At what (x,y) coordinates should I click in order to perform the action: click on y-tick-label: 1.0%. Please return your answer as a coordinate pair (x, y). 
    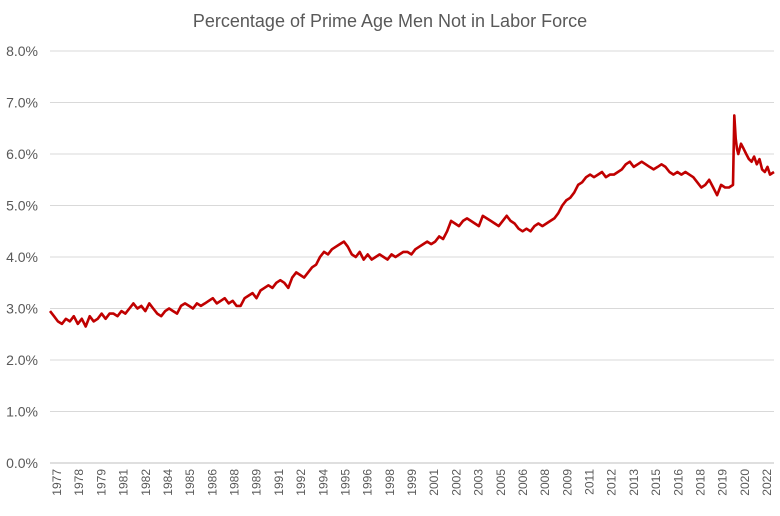
    Looking at the image, I should click on (22, 412).